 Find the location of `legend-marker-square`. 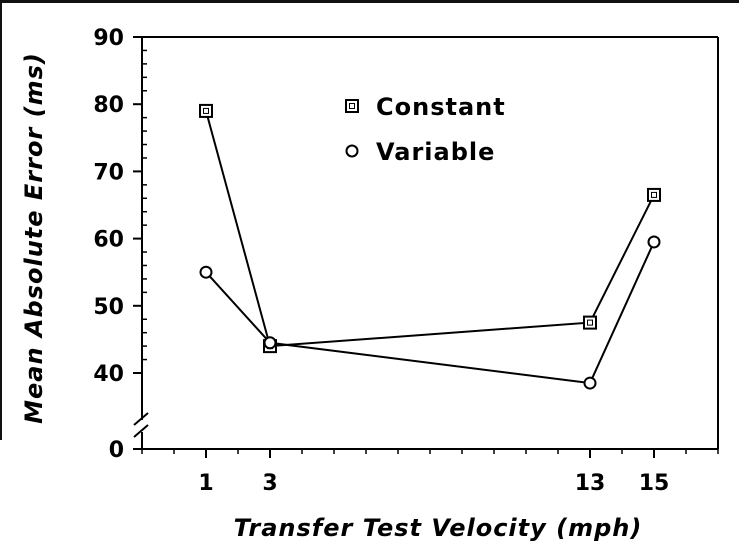

legend-marker-square is located at coordinates (352, 106).